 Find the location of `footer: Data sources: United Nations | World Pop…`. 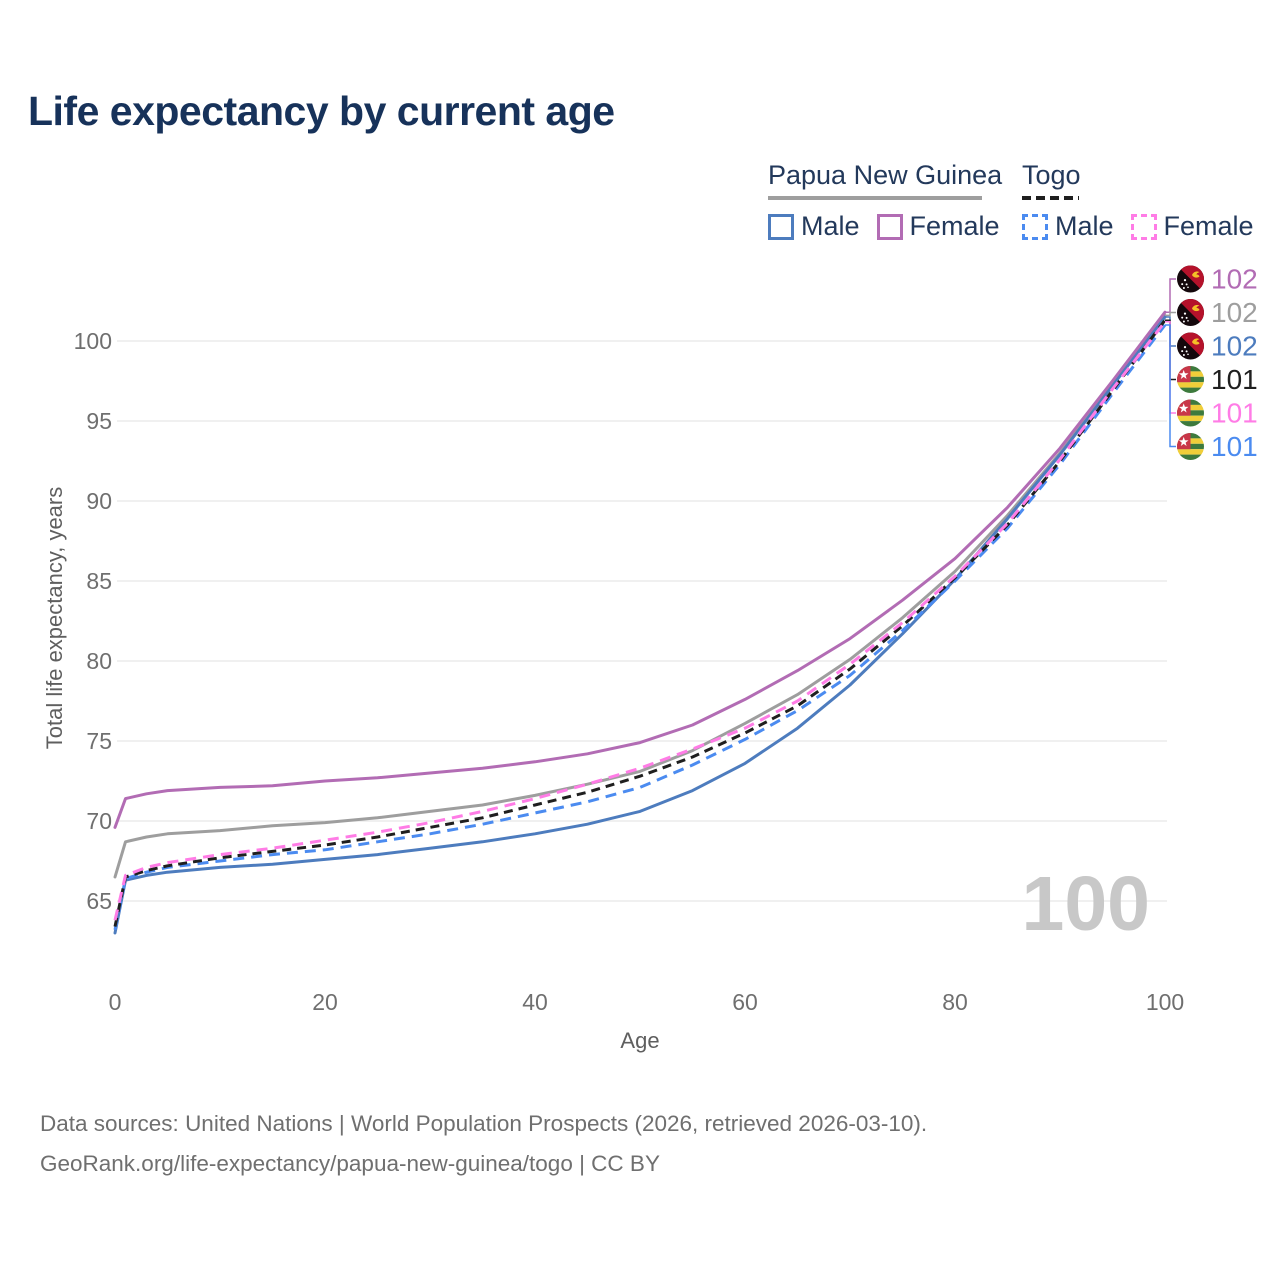

footer: Data sources: United Nations | World Pop… is located at coordinates (483, 1144).